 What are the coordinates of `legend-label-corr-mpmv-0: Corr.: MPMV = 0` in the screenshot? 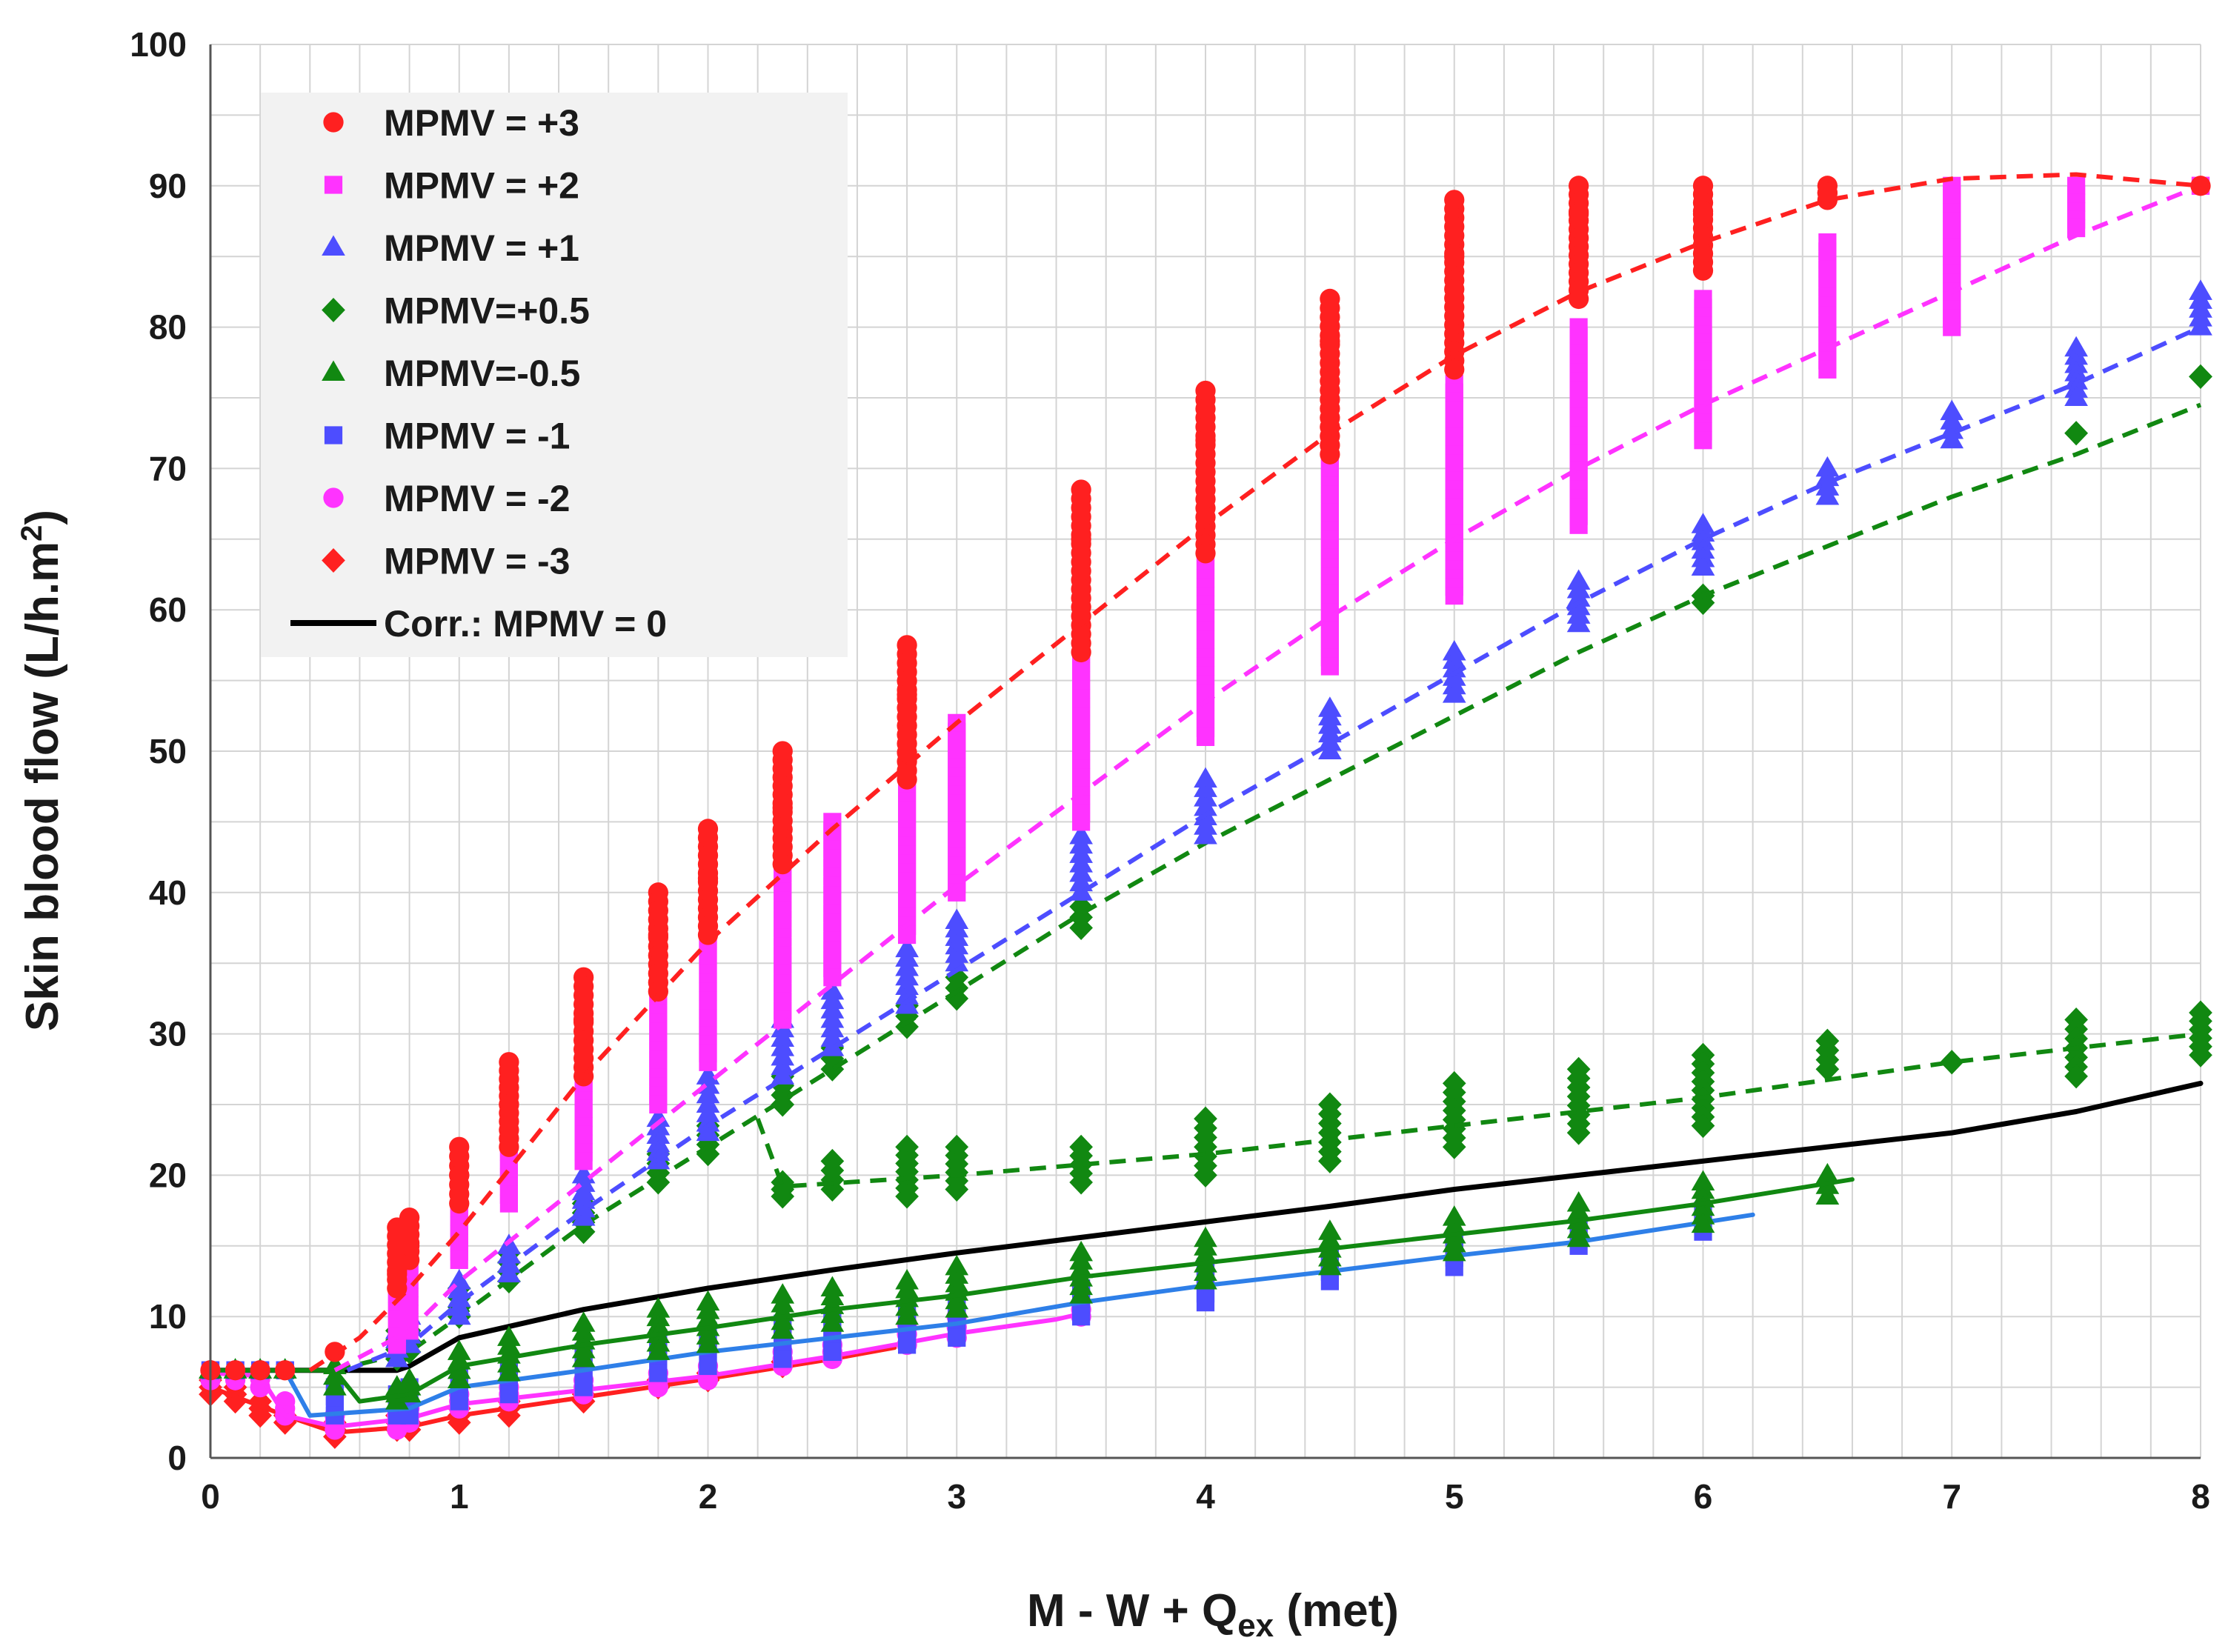 It's located at (525, 624).